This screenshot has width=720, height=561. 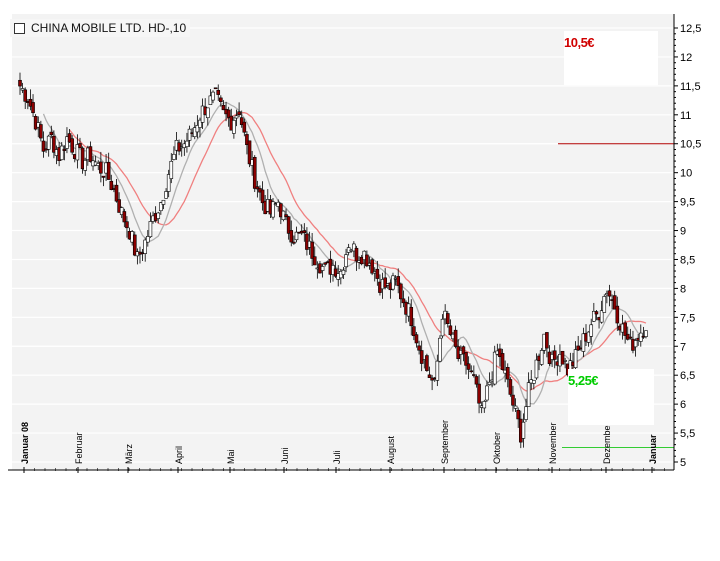 I want to click on y-tick-label: 5, so click(x=683, y=463).